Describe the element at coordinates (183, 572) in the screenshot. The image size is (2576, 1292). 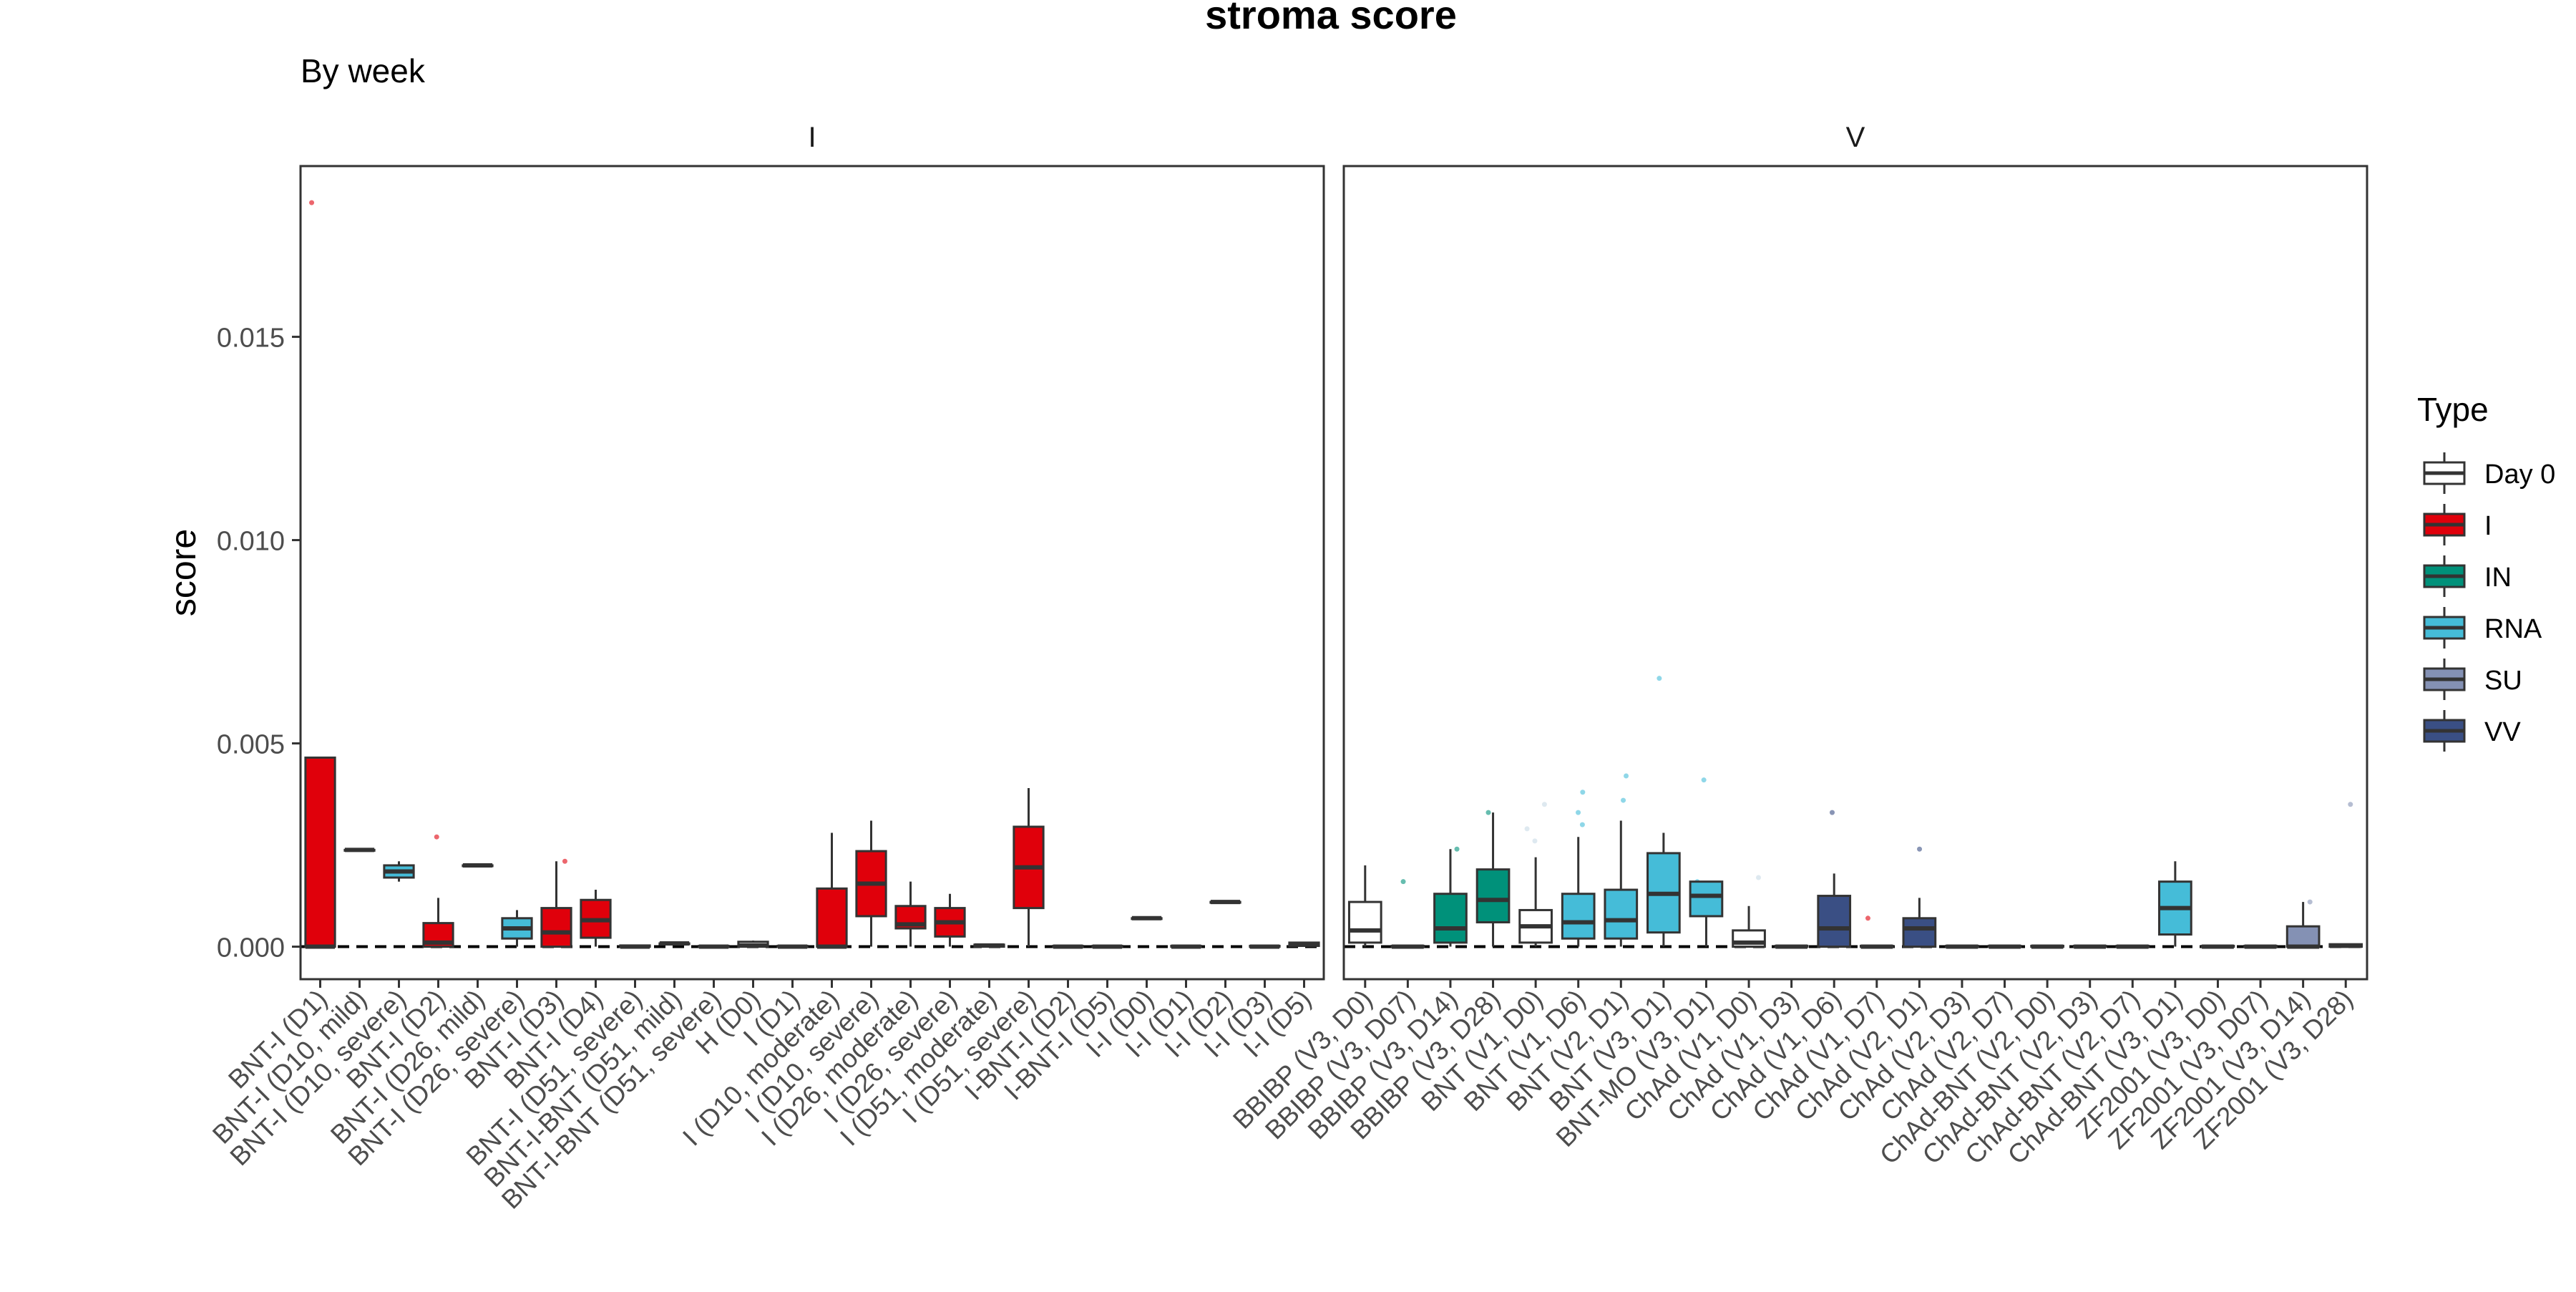
I see `y-axis-label: score` at that location.